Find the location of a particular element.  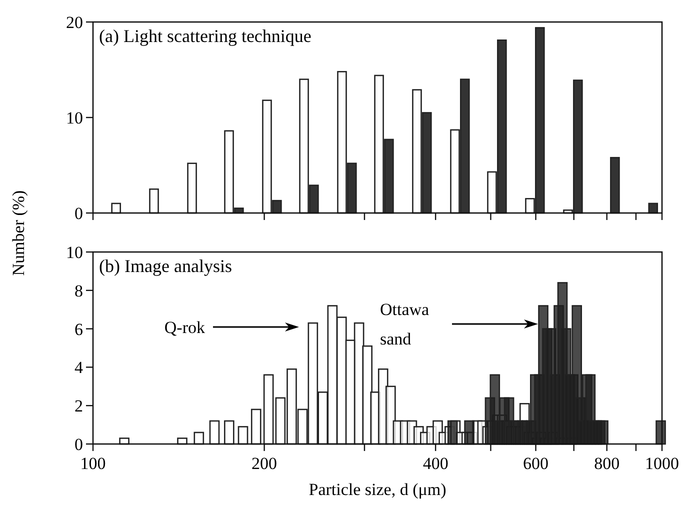

x-tick-label: 400 is located at coordinates (435, 463).